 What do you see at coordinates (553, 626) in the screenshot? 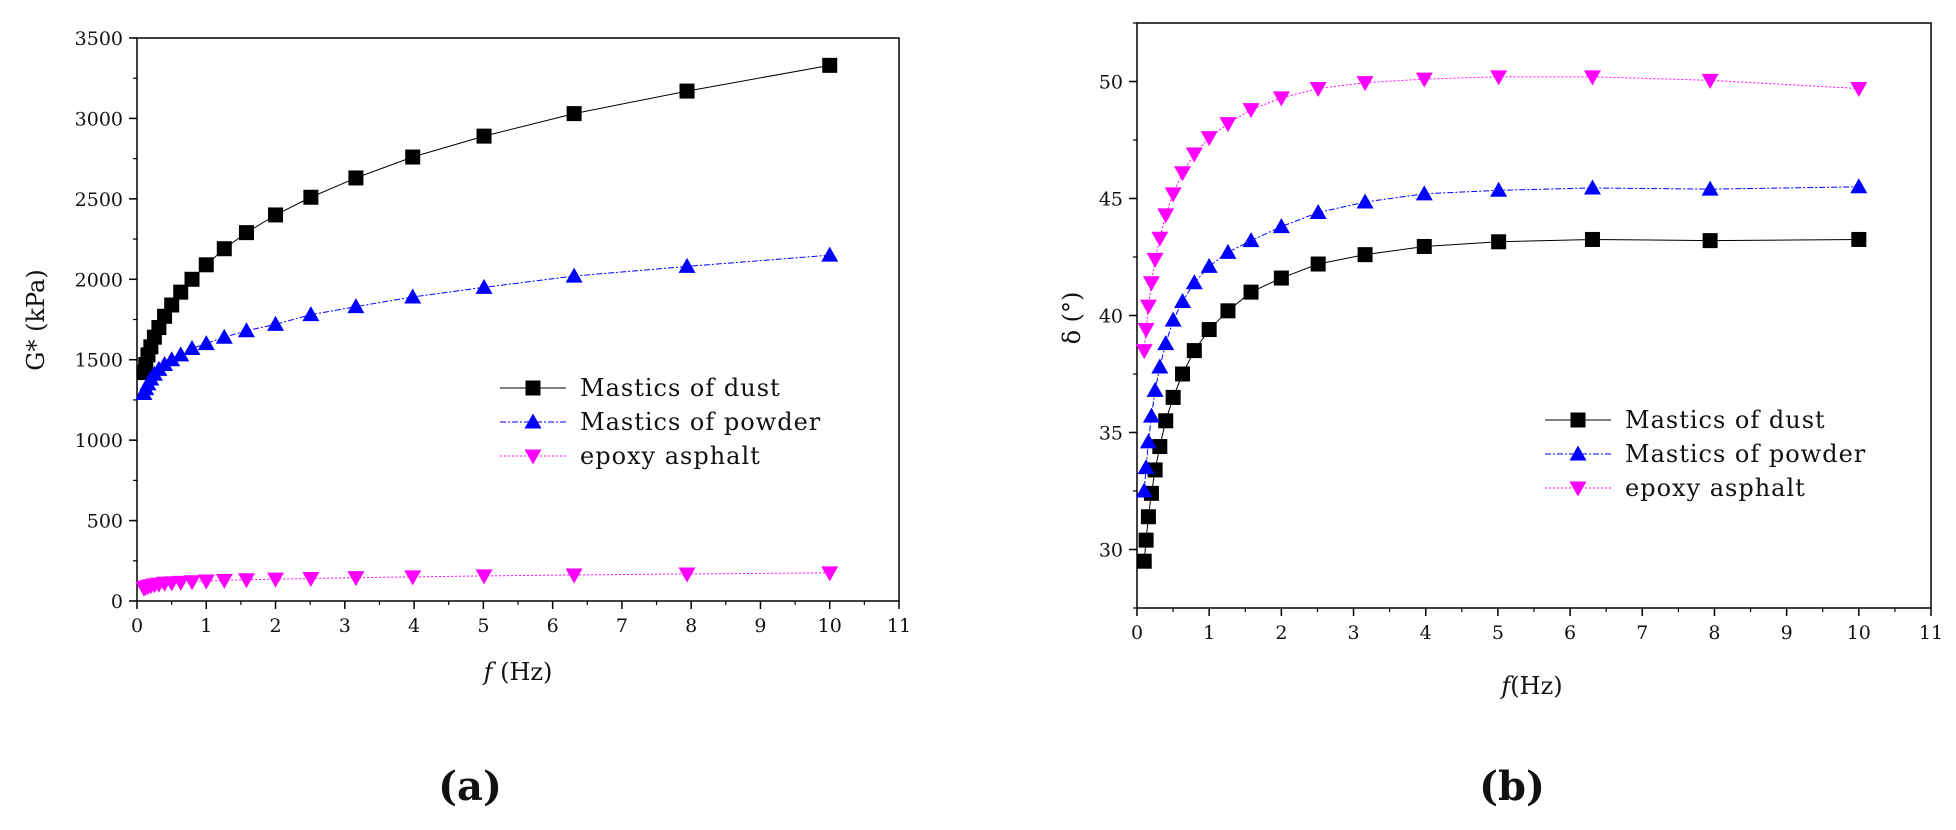
I see `x-tick-label: 6` at bounding box center [553, 626].